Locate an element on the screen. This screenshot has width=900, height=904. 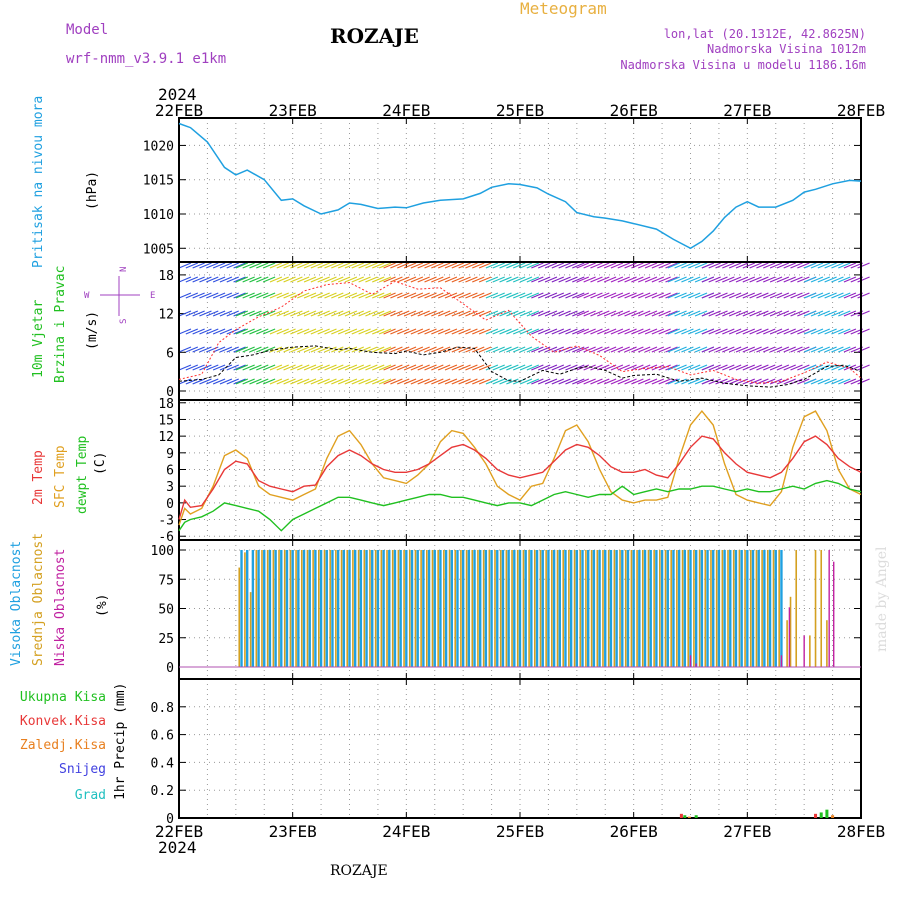
station-title: ROZAJE is located at coordinates (374, 36).